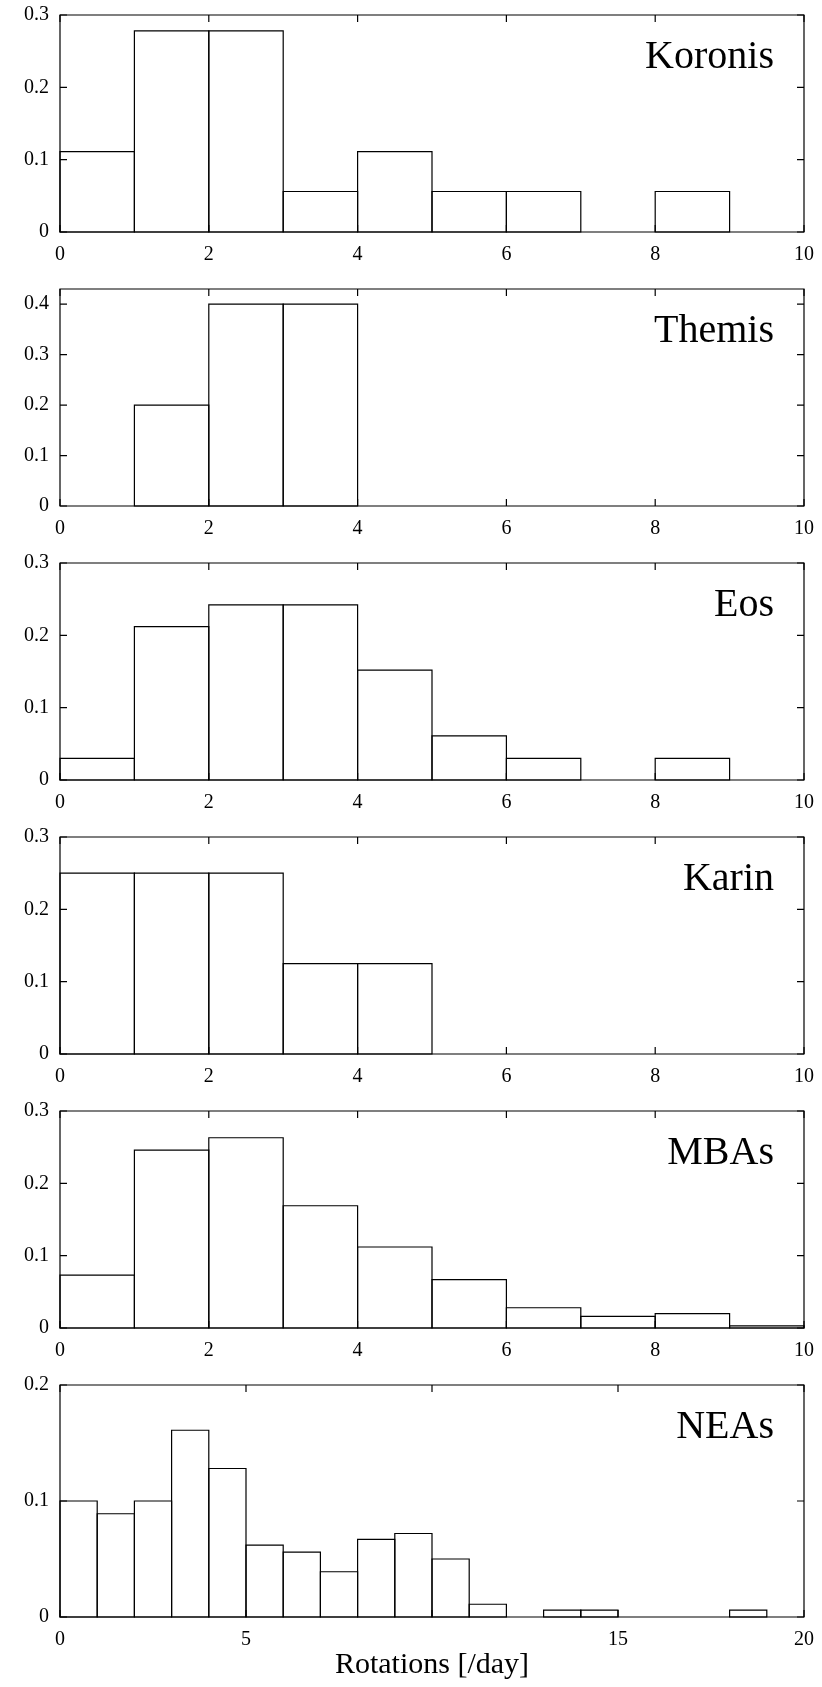  I want to click on chart-title: Karin, so click(728, 876).